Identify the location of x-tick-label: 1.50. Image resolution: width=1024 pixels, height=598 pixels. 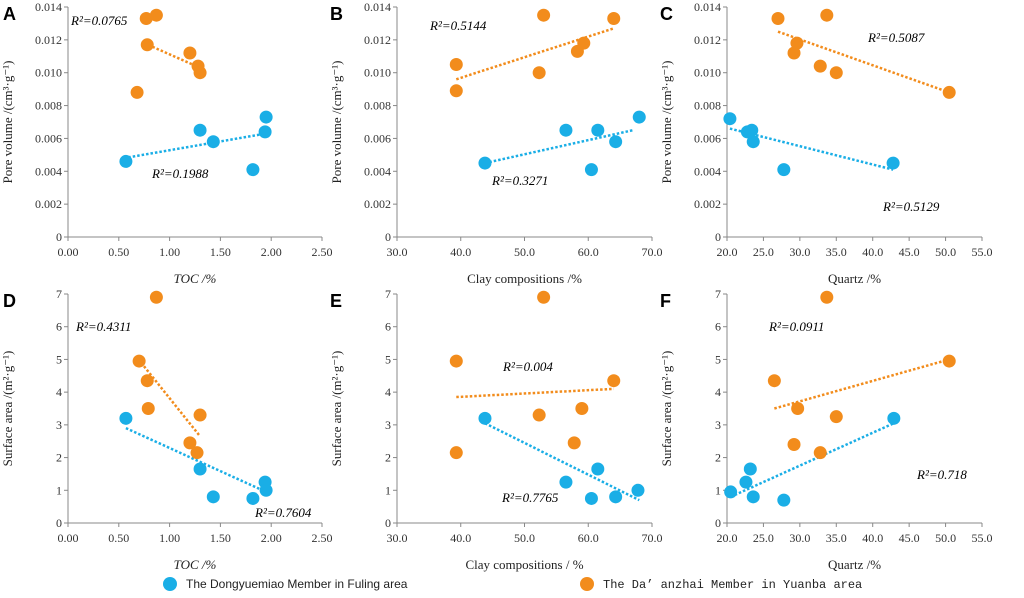
(220, 538).